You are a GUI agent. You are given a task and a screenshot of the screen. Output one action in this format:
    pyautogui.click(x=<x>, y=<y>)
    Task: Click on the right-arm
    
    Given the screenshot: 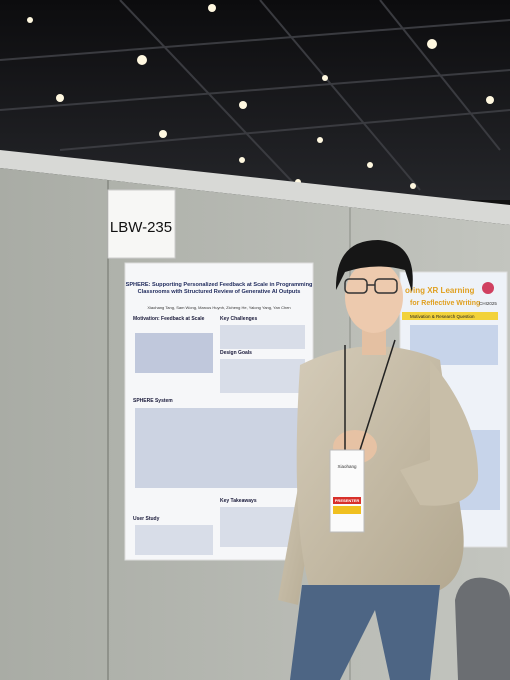 What is the action you would take?
    pyautogui.click(x=439, y=433)
    